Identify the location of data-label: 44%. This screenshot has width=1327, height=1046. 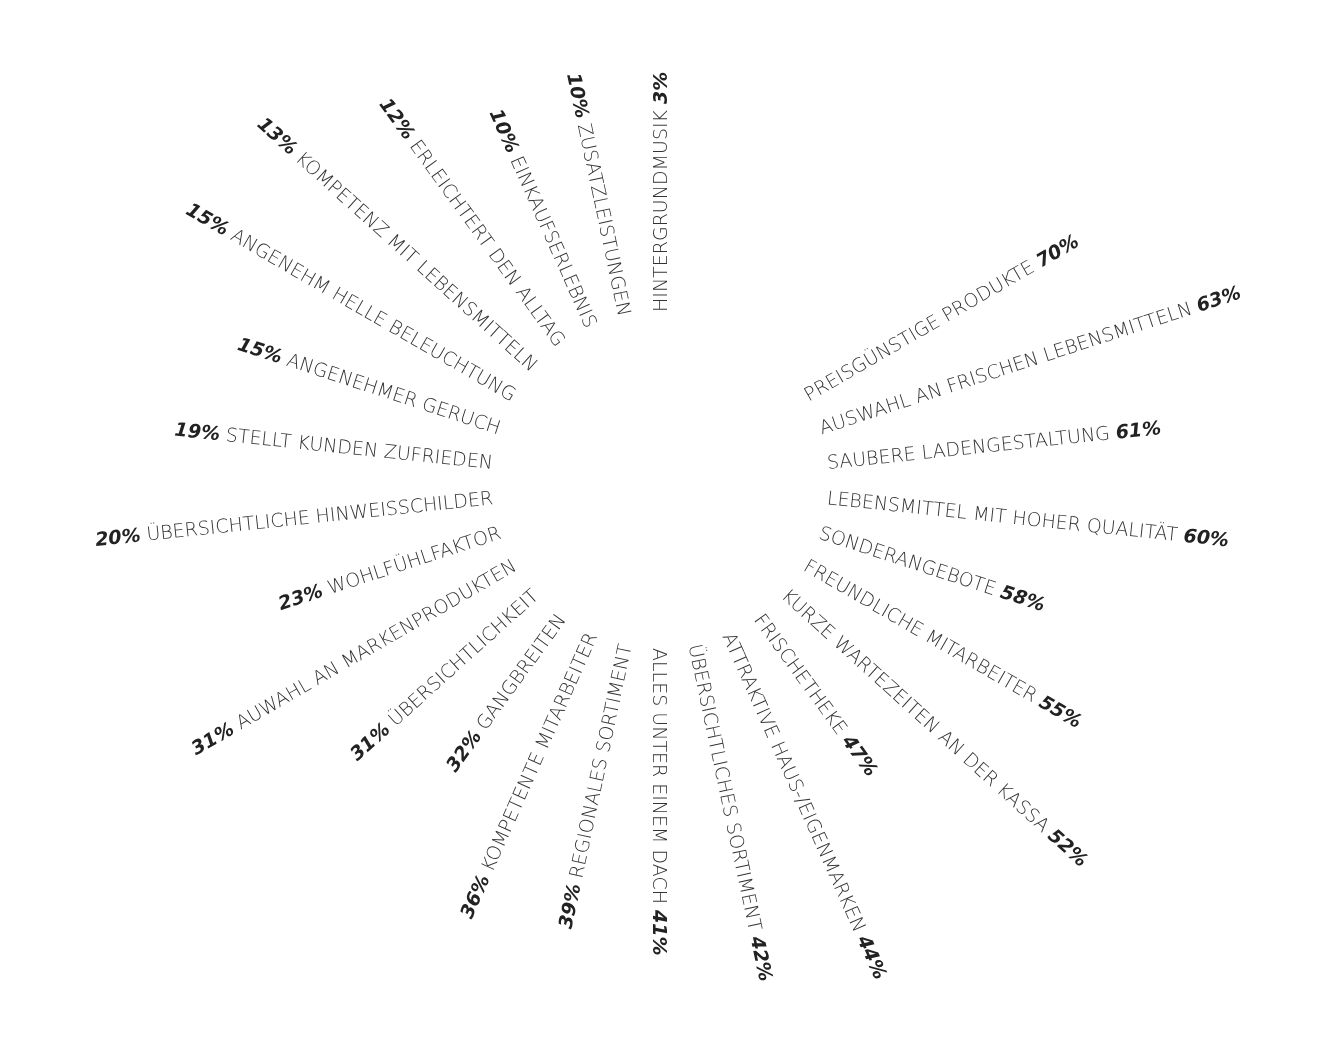
(873, 956).